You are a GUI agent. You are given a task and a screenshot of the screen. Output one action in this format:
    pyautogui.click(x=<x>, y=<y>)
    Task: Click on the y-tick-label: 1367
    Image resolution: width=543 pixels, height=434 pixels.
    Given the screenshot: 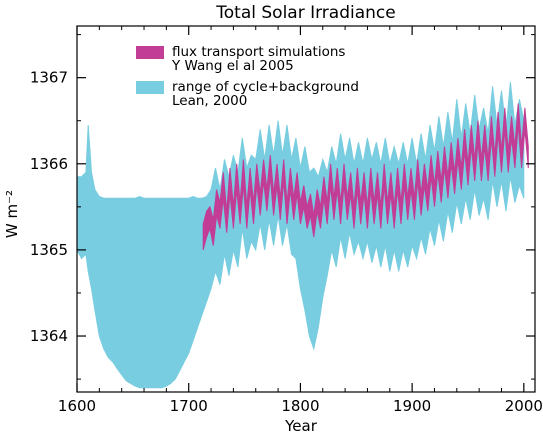 What is the action you would take?
    pyautogui.click(x=49, y=78)
    